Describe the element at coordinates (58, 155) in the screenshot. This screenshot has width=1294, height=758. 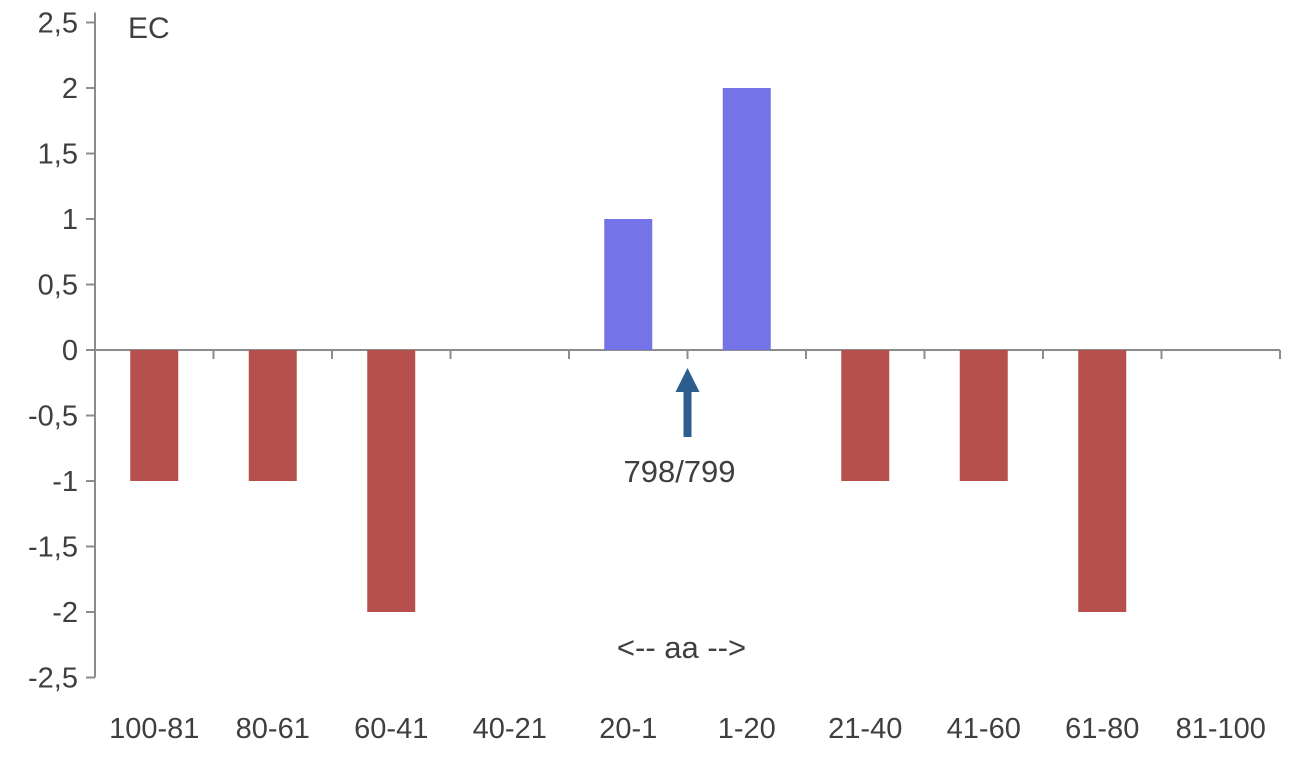
I see `y-tick-label: 1,5` at that location.